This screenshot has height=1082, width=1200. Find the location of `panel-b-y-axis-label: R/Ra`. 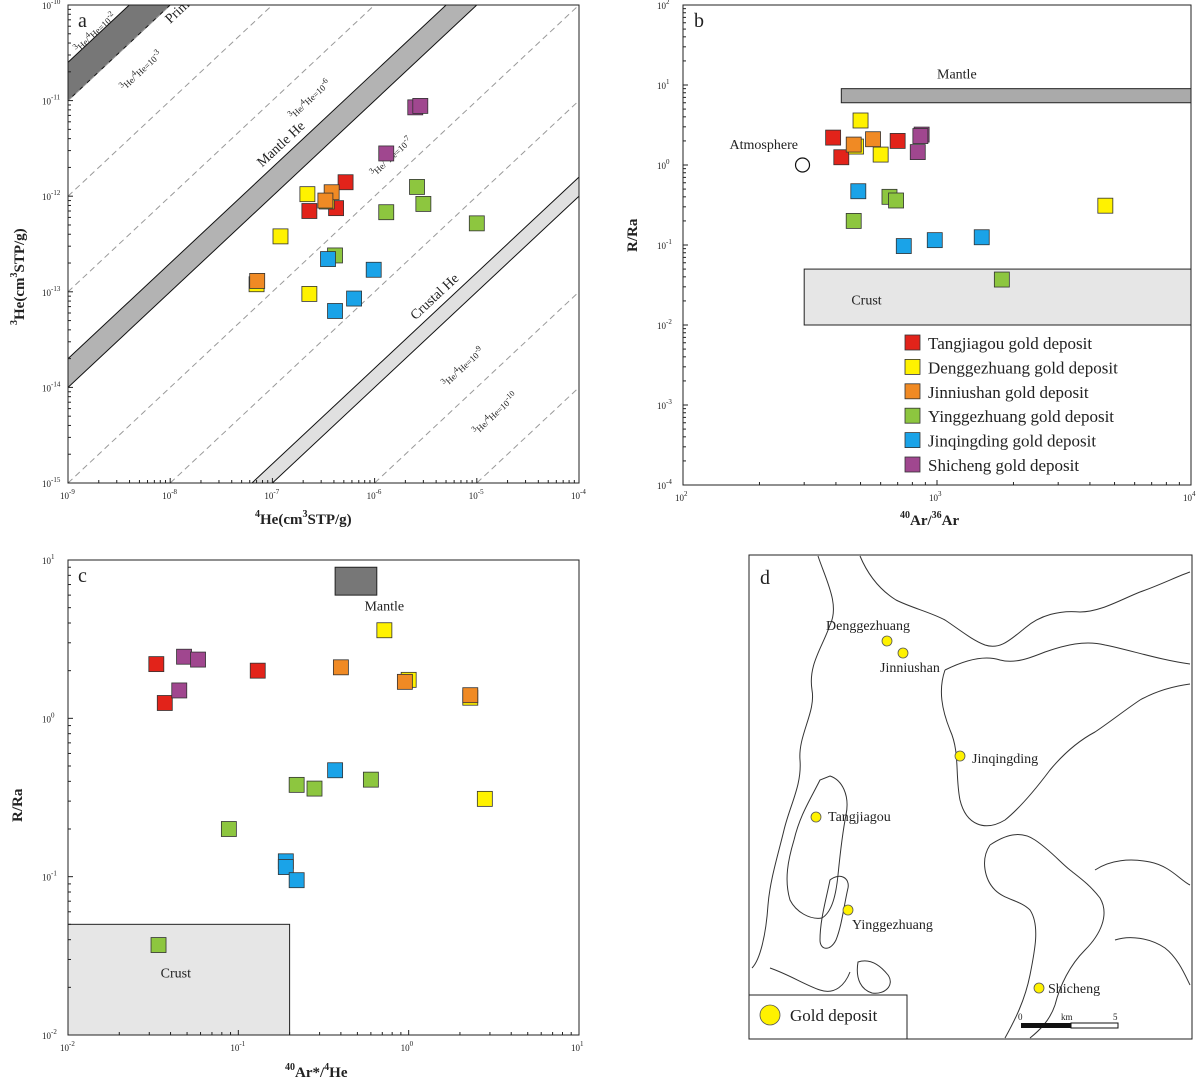

panel-b-y-axis-label: R/Ra is located at coordinates (633, 235).